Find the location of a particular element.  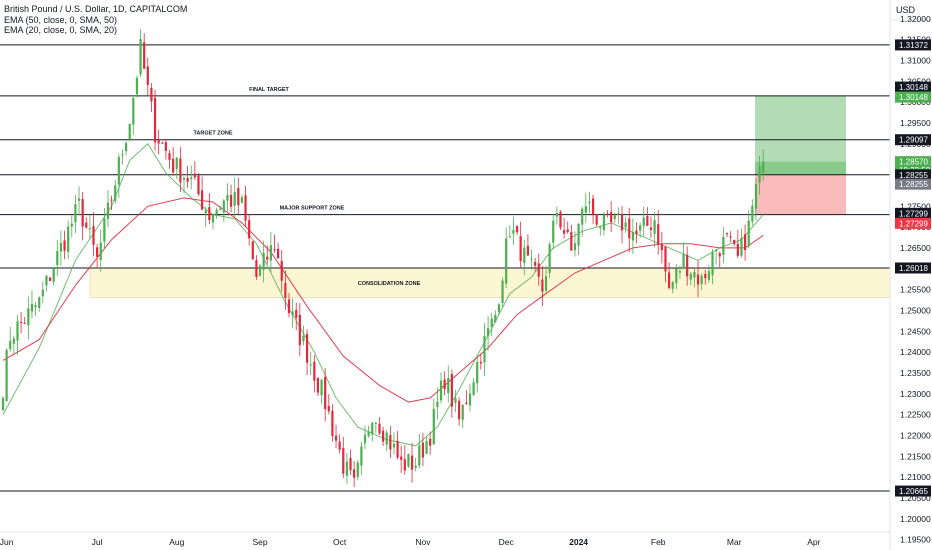

price-tick-label: 1.23000 is located at coordinates (915, 394).